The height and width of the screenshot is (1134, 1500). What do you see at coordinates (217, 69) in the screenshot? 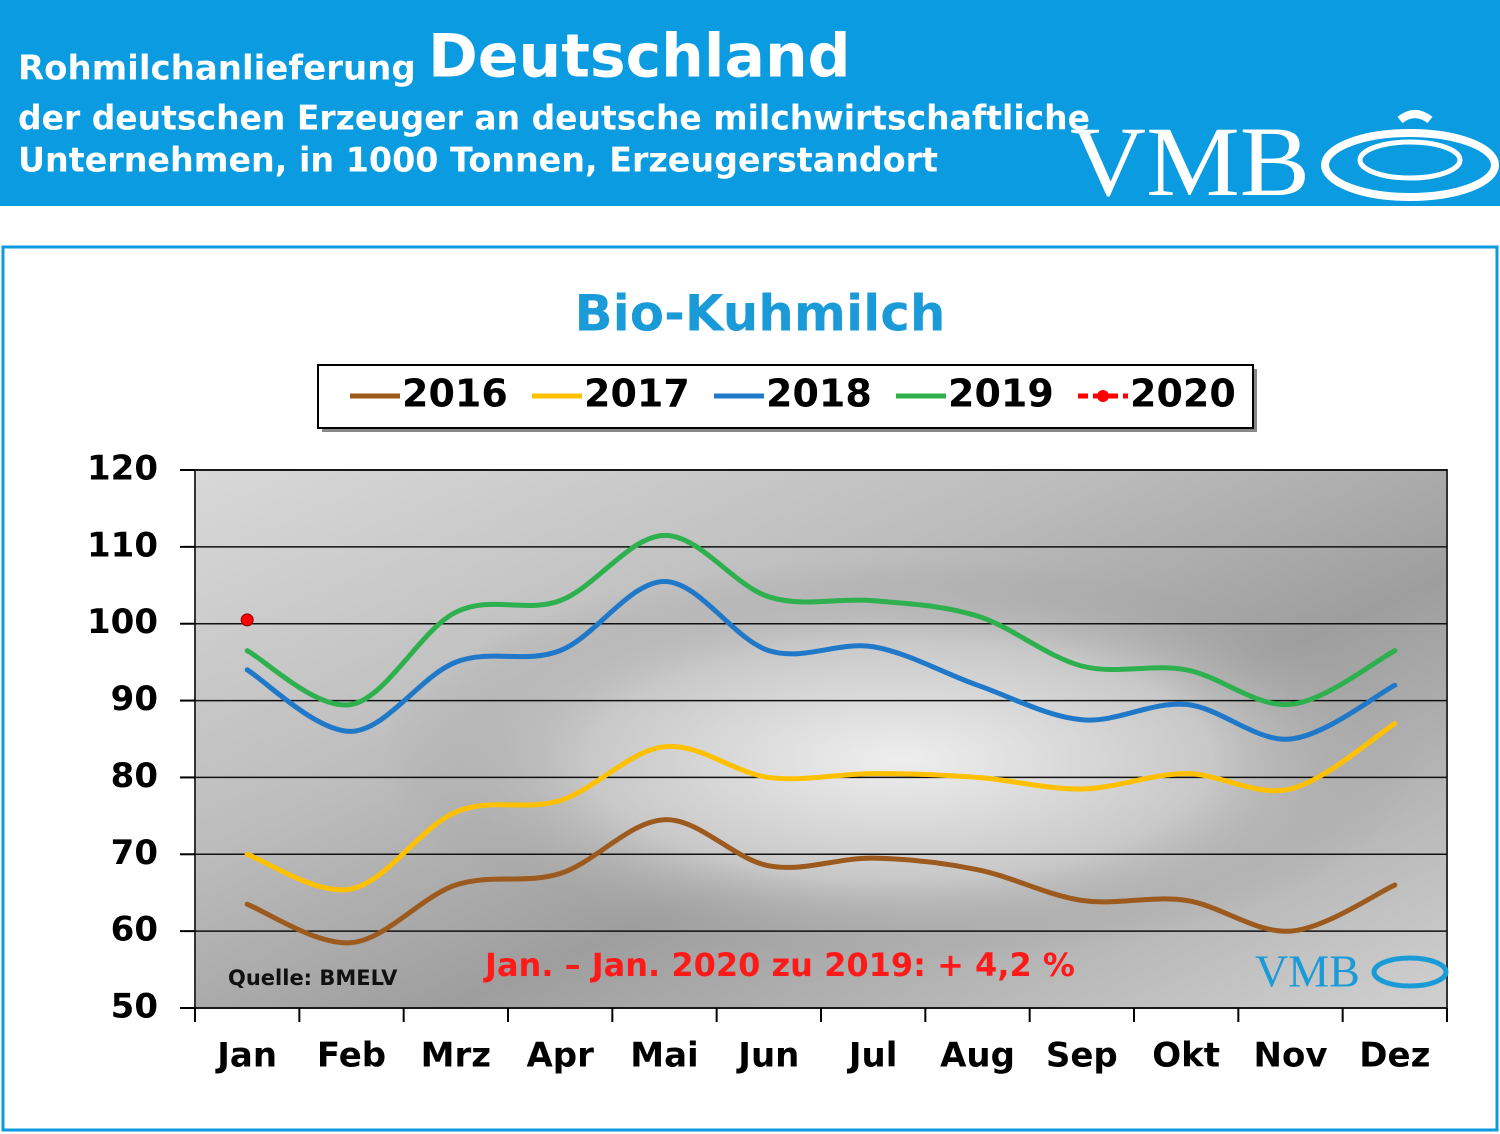
I see `header-title-prefix: Rohmilchanlieferung` at bounding box center [217, 69].